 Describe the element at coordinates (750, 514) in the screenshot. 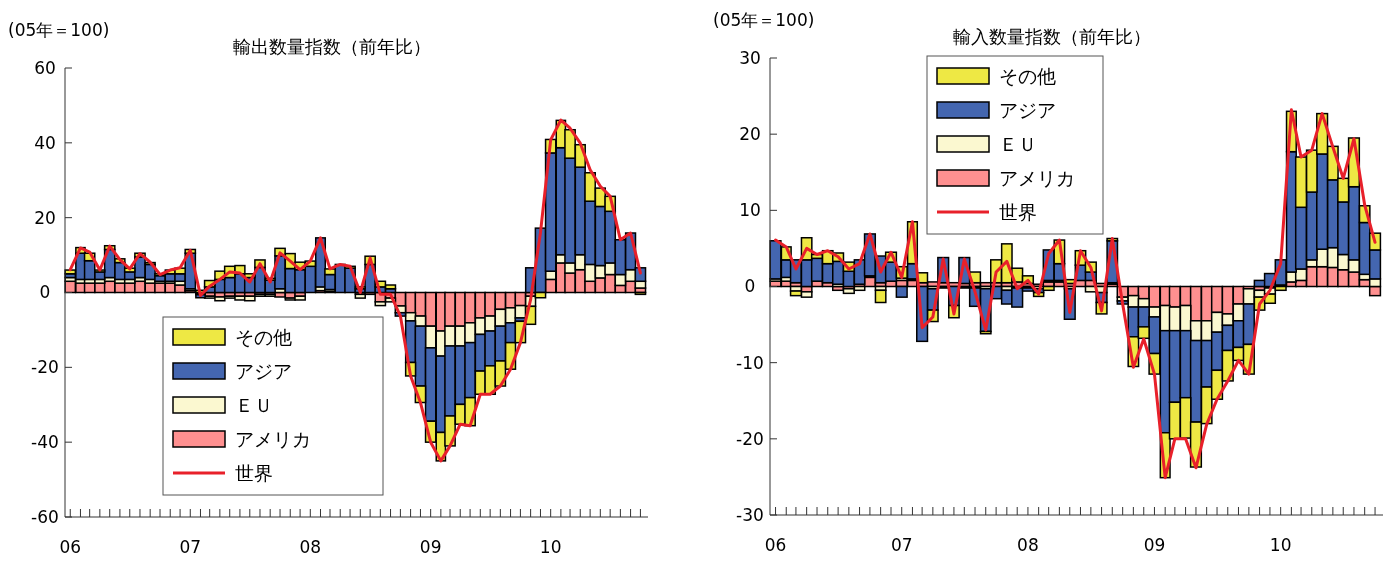

I see `y-tick-label: -30` at that location.